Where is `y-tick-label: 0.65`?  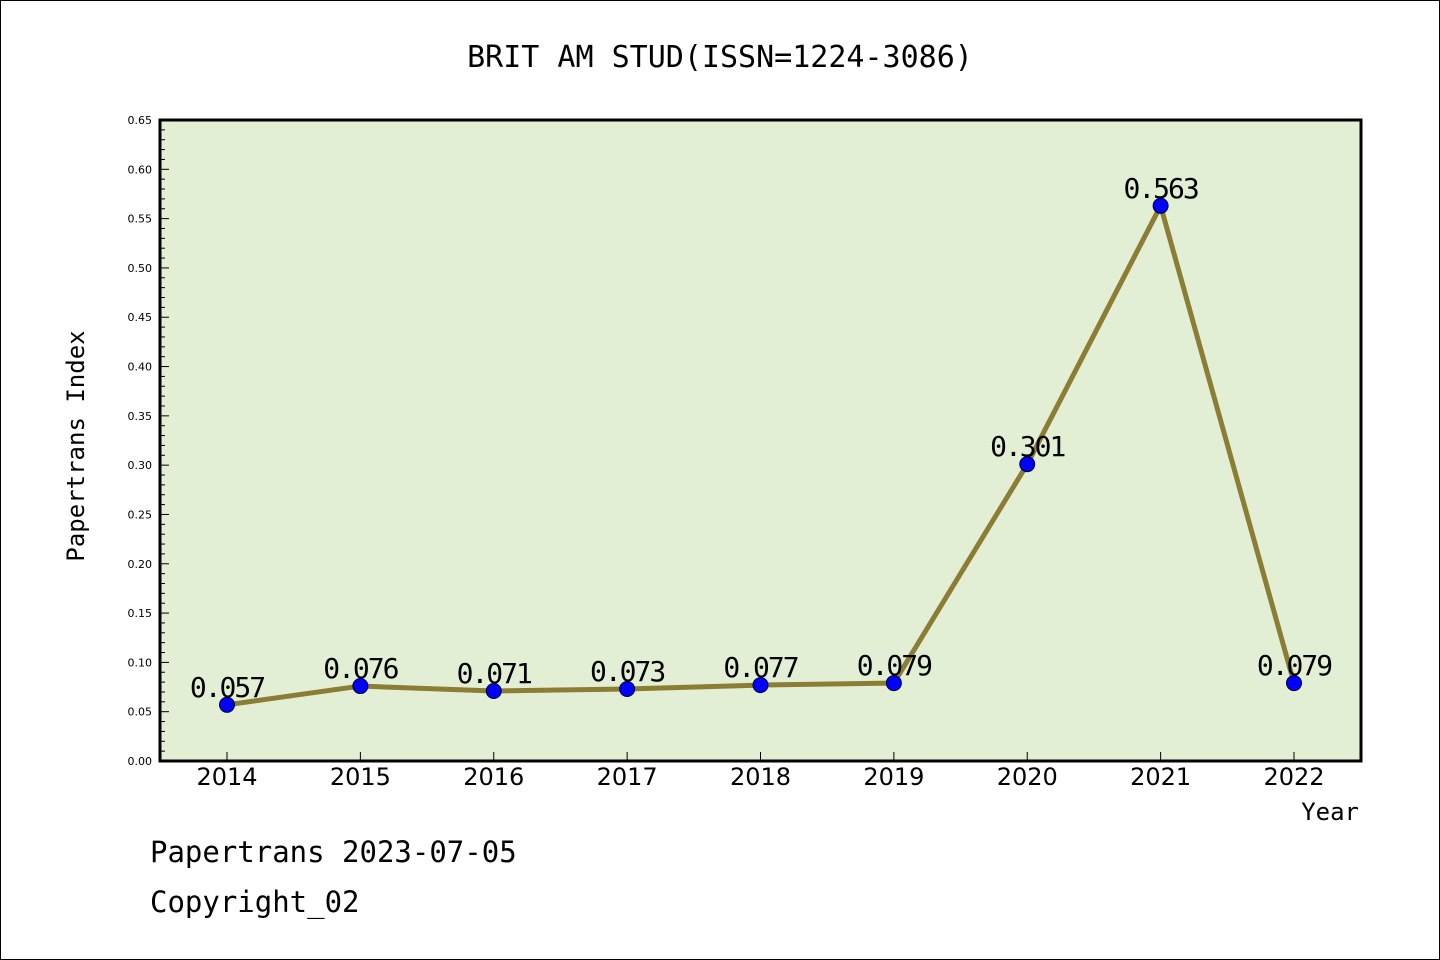 y-tick-label: 0.65 is located at coordinates (140, 120).